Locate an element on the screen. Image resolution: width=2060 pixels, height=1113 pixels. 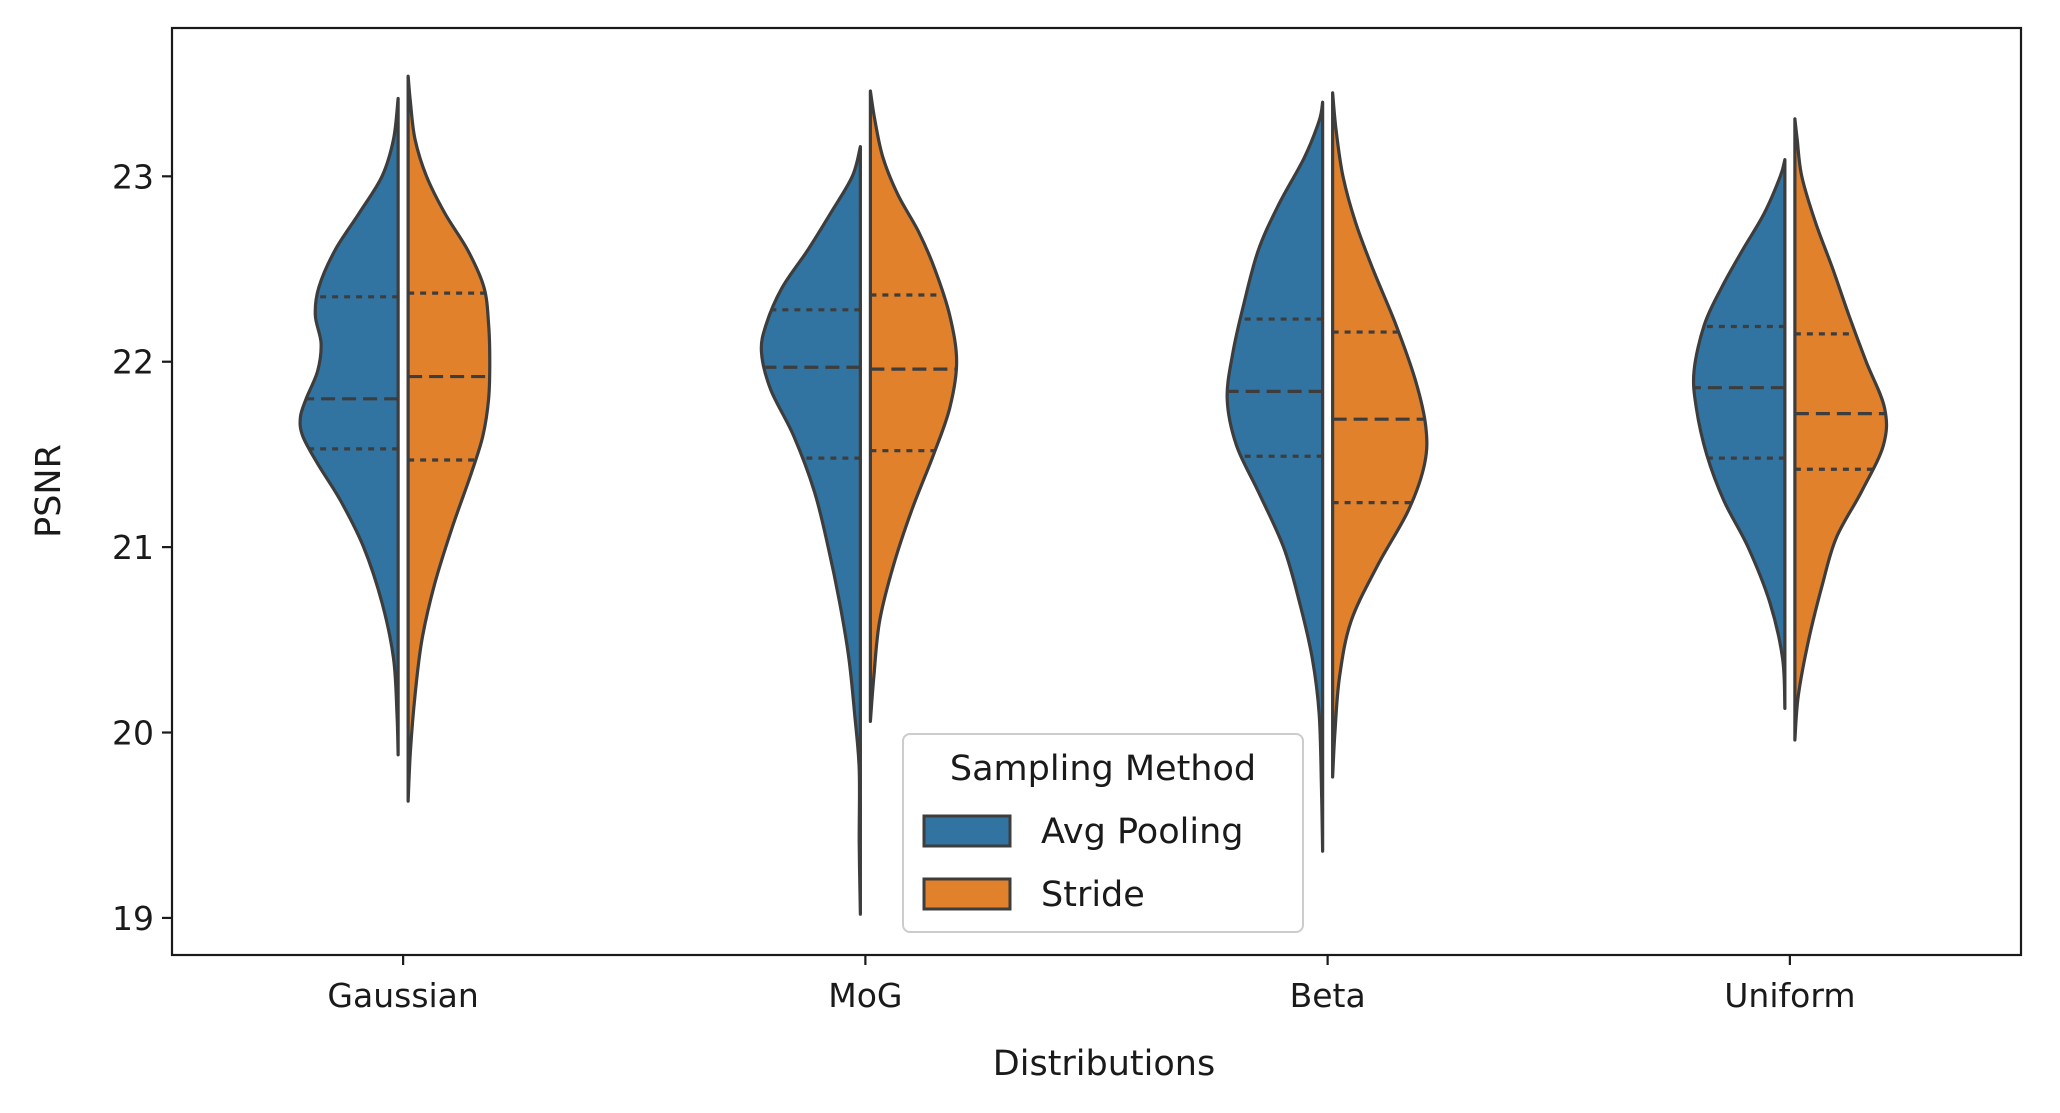
violin-uniform-avg-pooling is located at coordinates (1739, 434).